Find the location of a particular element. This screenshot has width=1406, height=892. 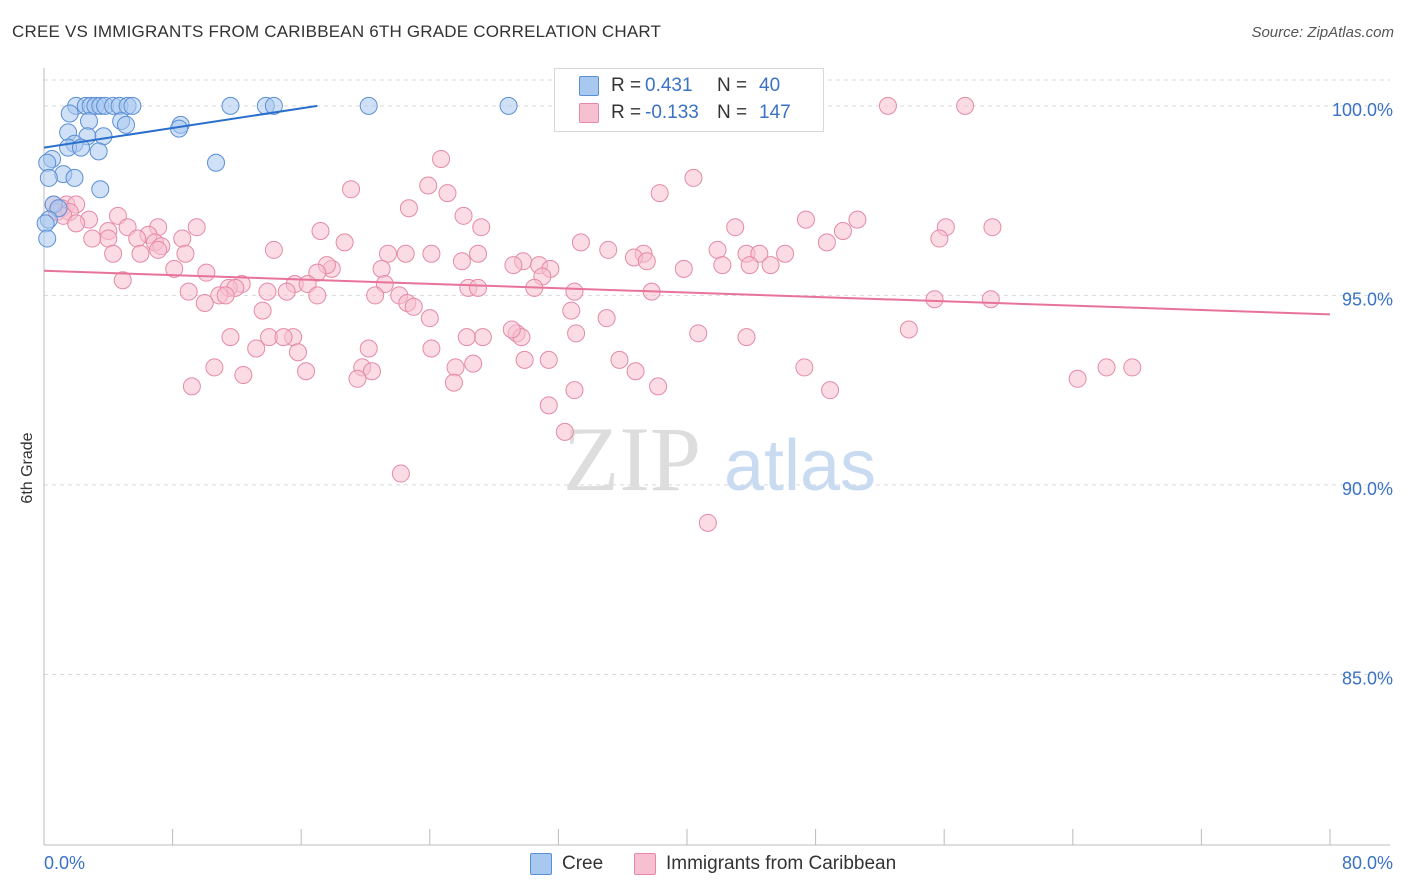

stats-legend: R = 0.431 N = 40 R = -0.133 N = 147 is located at coordinates (689, 100).